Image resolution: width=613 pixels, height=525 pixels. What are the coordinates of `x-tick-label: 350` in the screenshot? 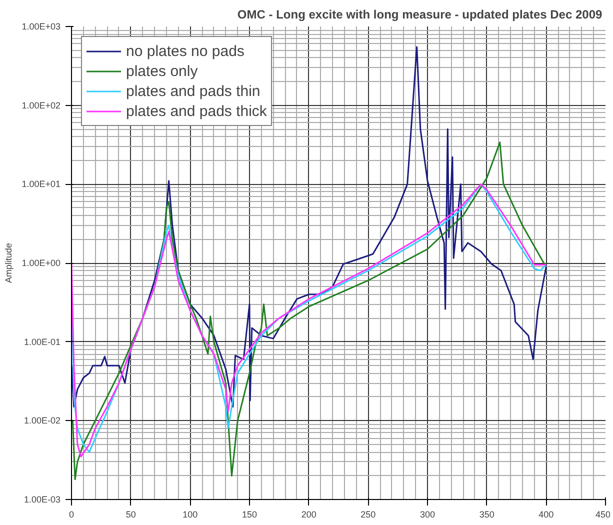 It's located at (486, 515).